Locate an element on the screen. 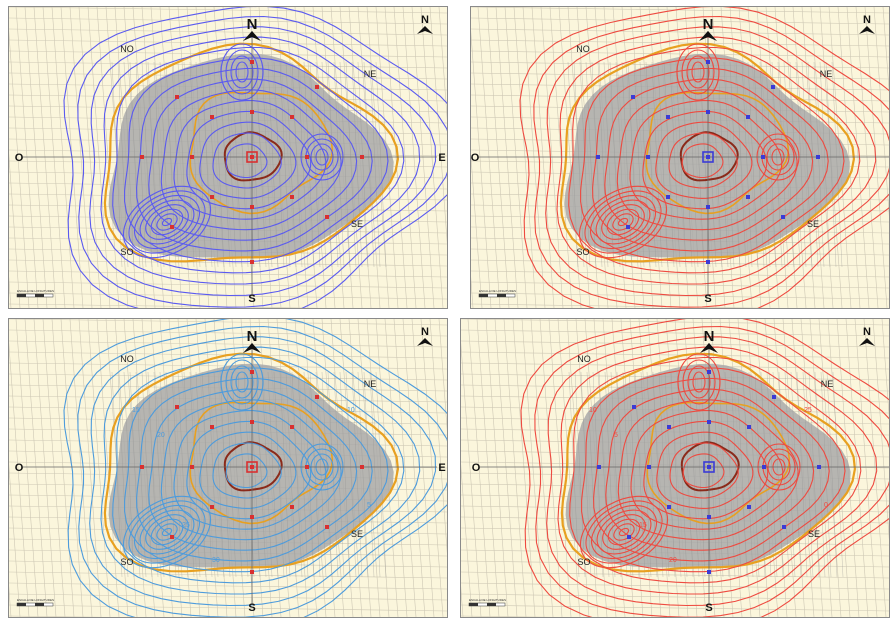  scale-caption: ESCALA DE LONGITUDES is located at coordinates (487, 600).